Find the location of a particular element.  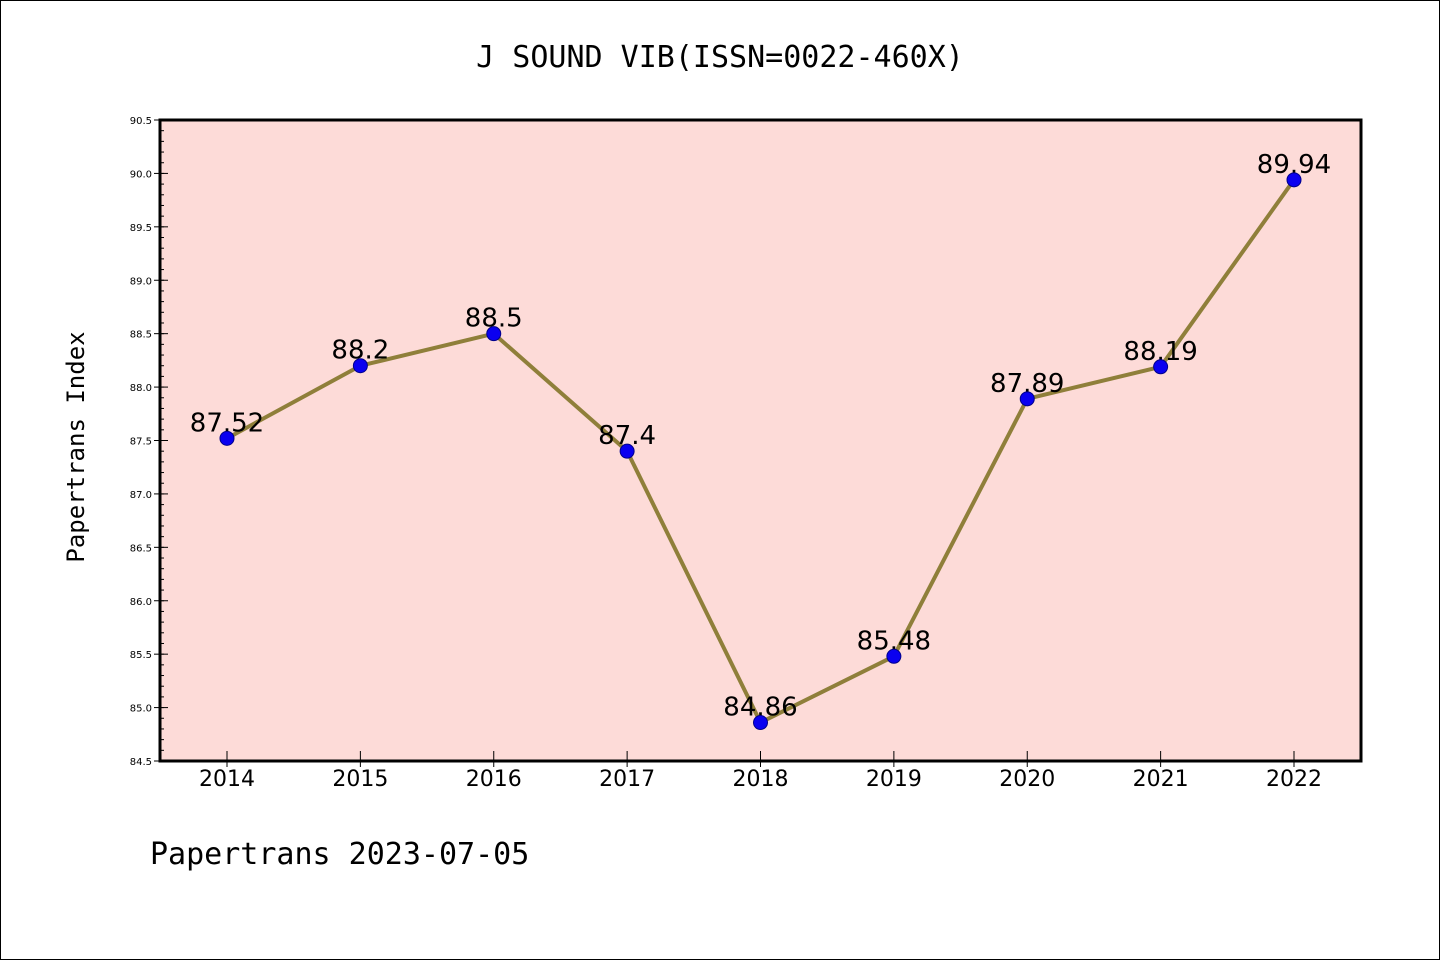

x-tick-label: 2018 is located at coordinates (761, 779).